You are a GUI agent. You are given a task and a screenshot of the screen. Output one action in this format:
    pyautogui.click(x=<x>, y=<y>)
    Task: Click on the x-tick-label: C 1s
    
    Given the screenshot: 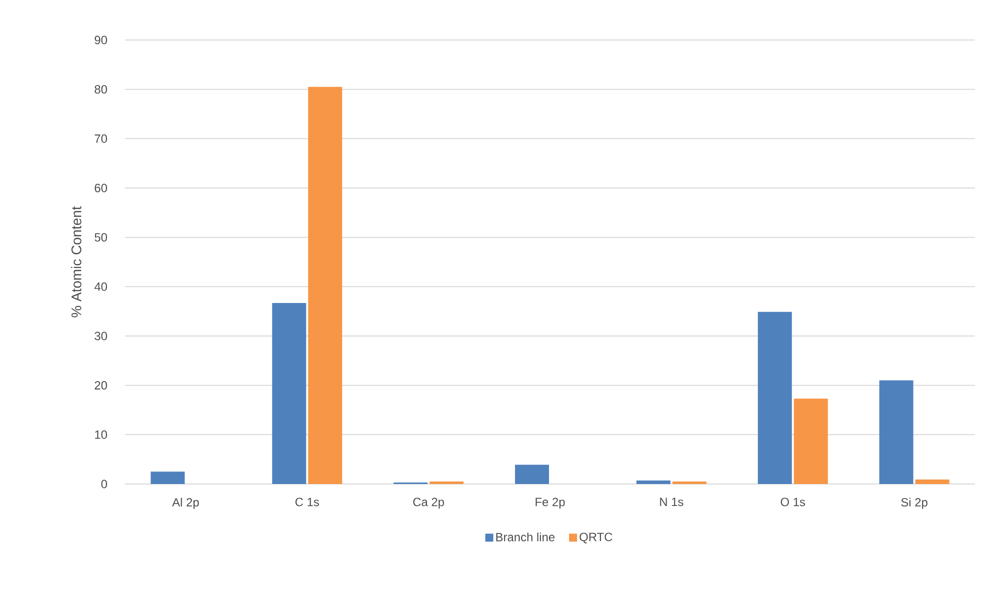 What is the action you would take?
    pyautogui.click(x=307, y=502)
    